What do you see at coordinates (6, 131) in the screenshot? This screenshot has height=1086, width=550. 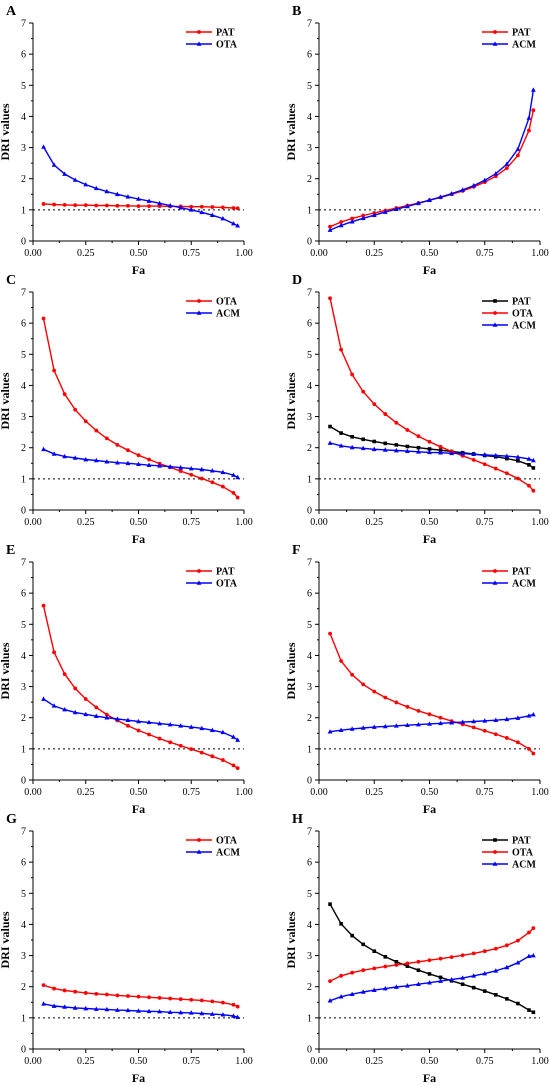 I see `y-axis-title: DRI values` at bounding box center [6, 131].